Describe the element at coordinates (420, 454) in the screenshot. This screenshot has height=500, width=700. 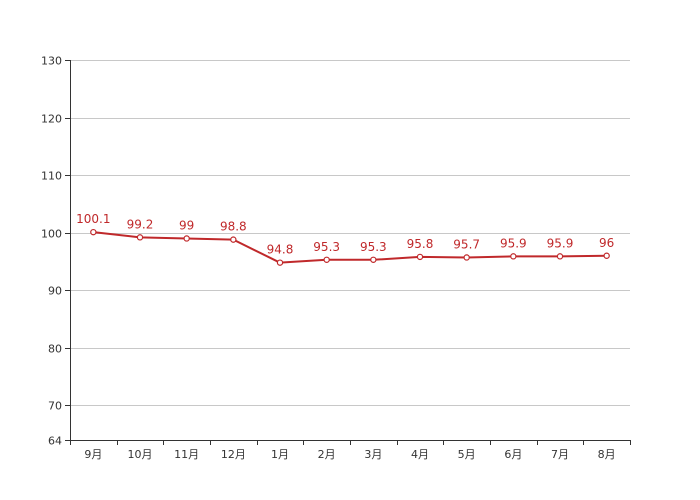
I see `x-tick-label: 4月` at that location.